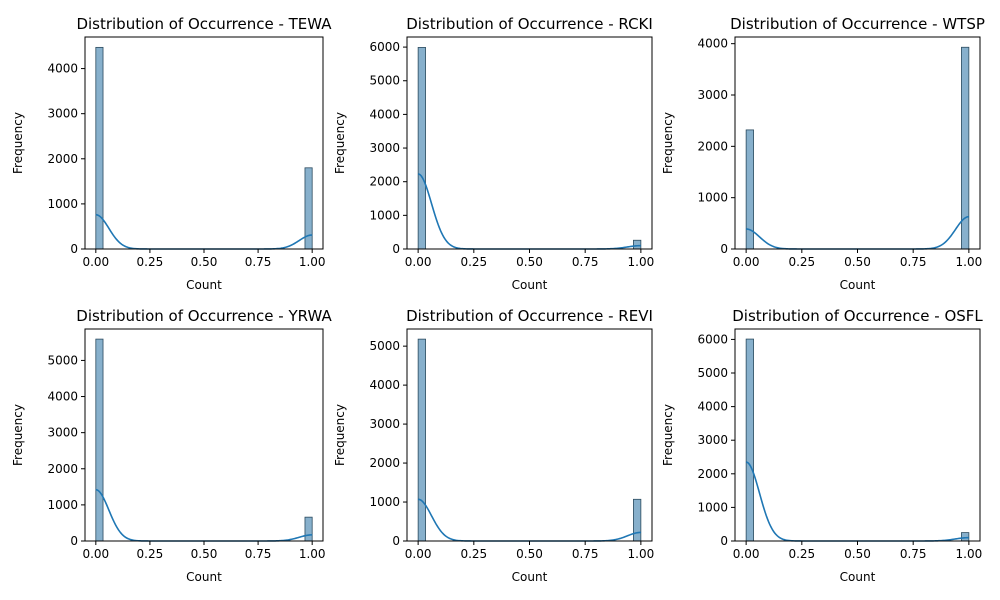 The width and height of the screenshot is (1000, 600). I want to click on chart-title: Distribution of Occurrence - WTSP, so click(857, 24).